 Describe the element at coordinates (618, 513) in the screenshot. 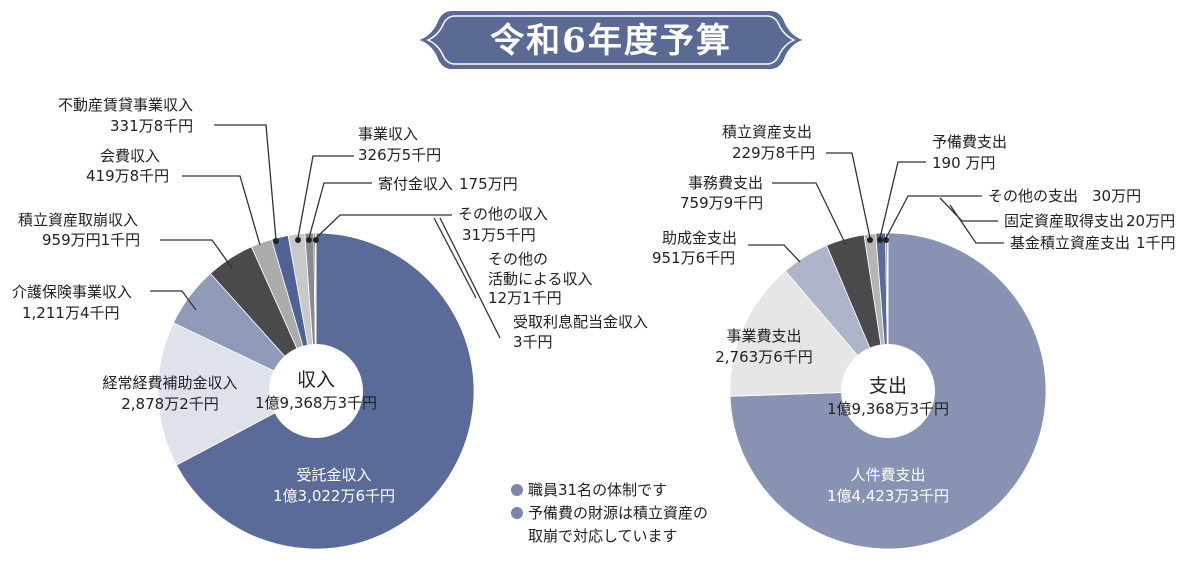

I see `note-2a: 予備費の財源は積立資産の` at that location.